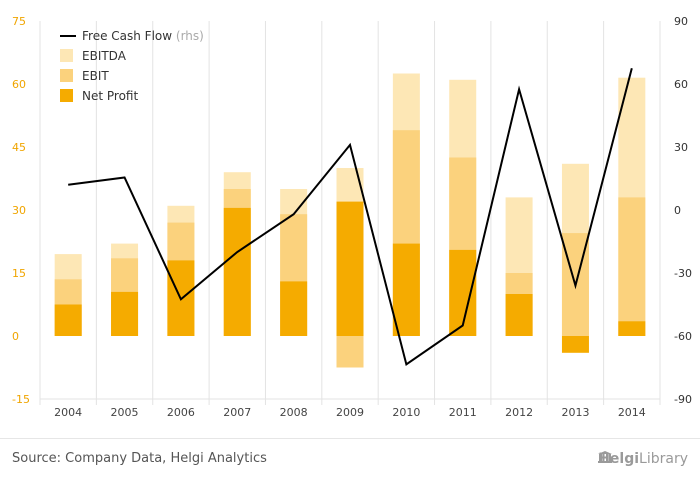 This screenshot has width=700, height=484. What do you see at coordinates (663, 459) in the screenshot?
I see `brand-library: Library` at bounding box center [663, 459].